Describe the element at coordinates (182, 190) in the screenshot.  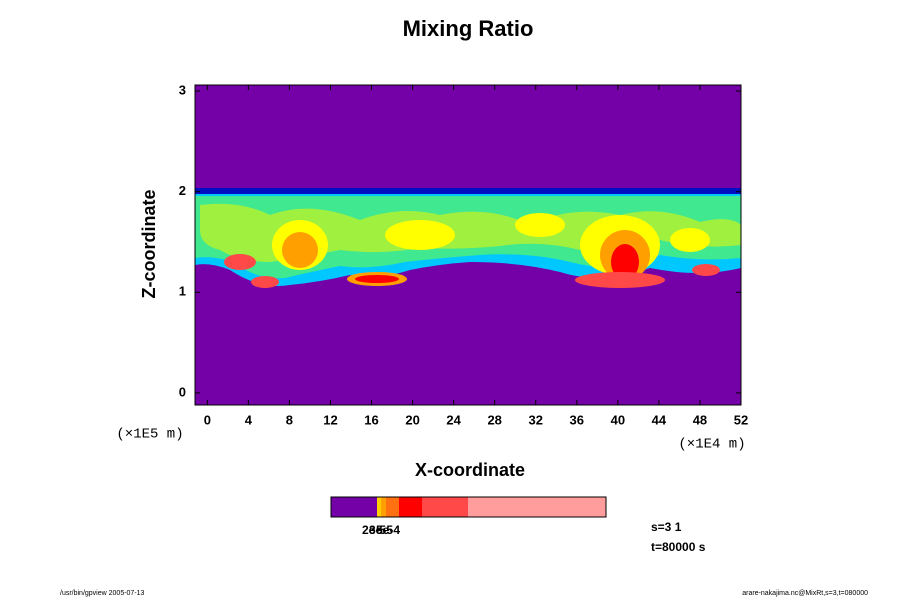
I see `y-tick-label: 2` at that location.